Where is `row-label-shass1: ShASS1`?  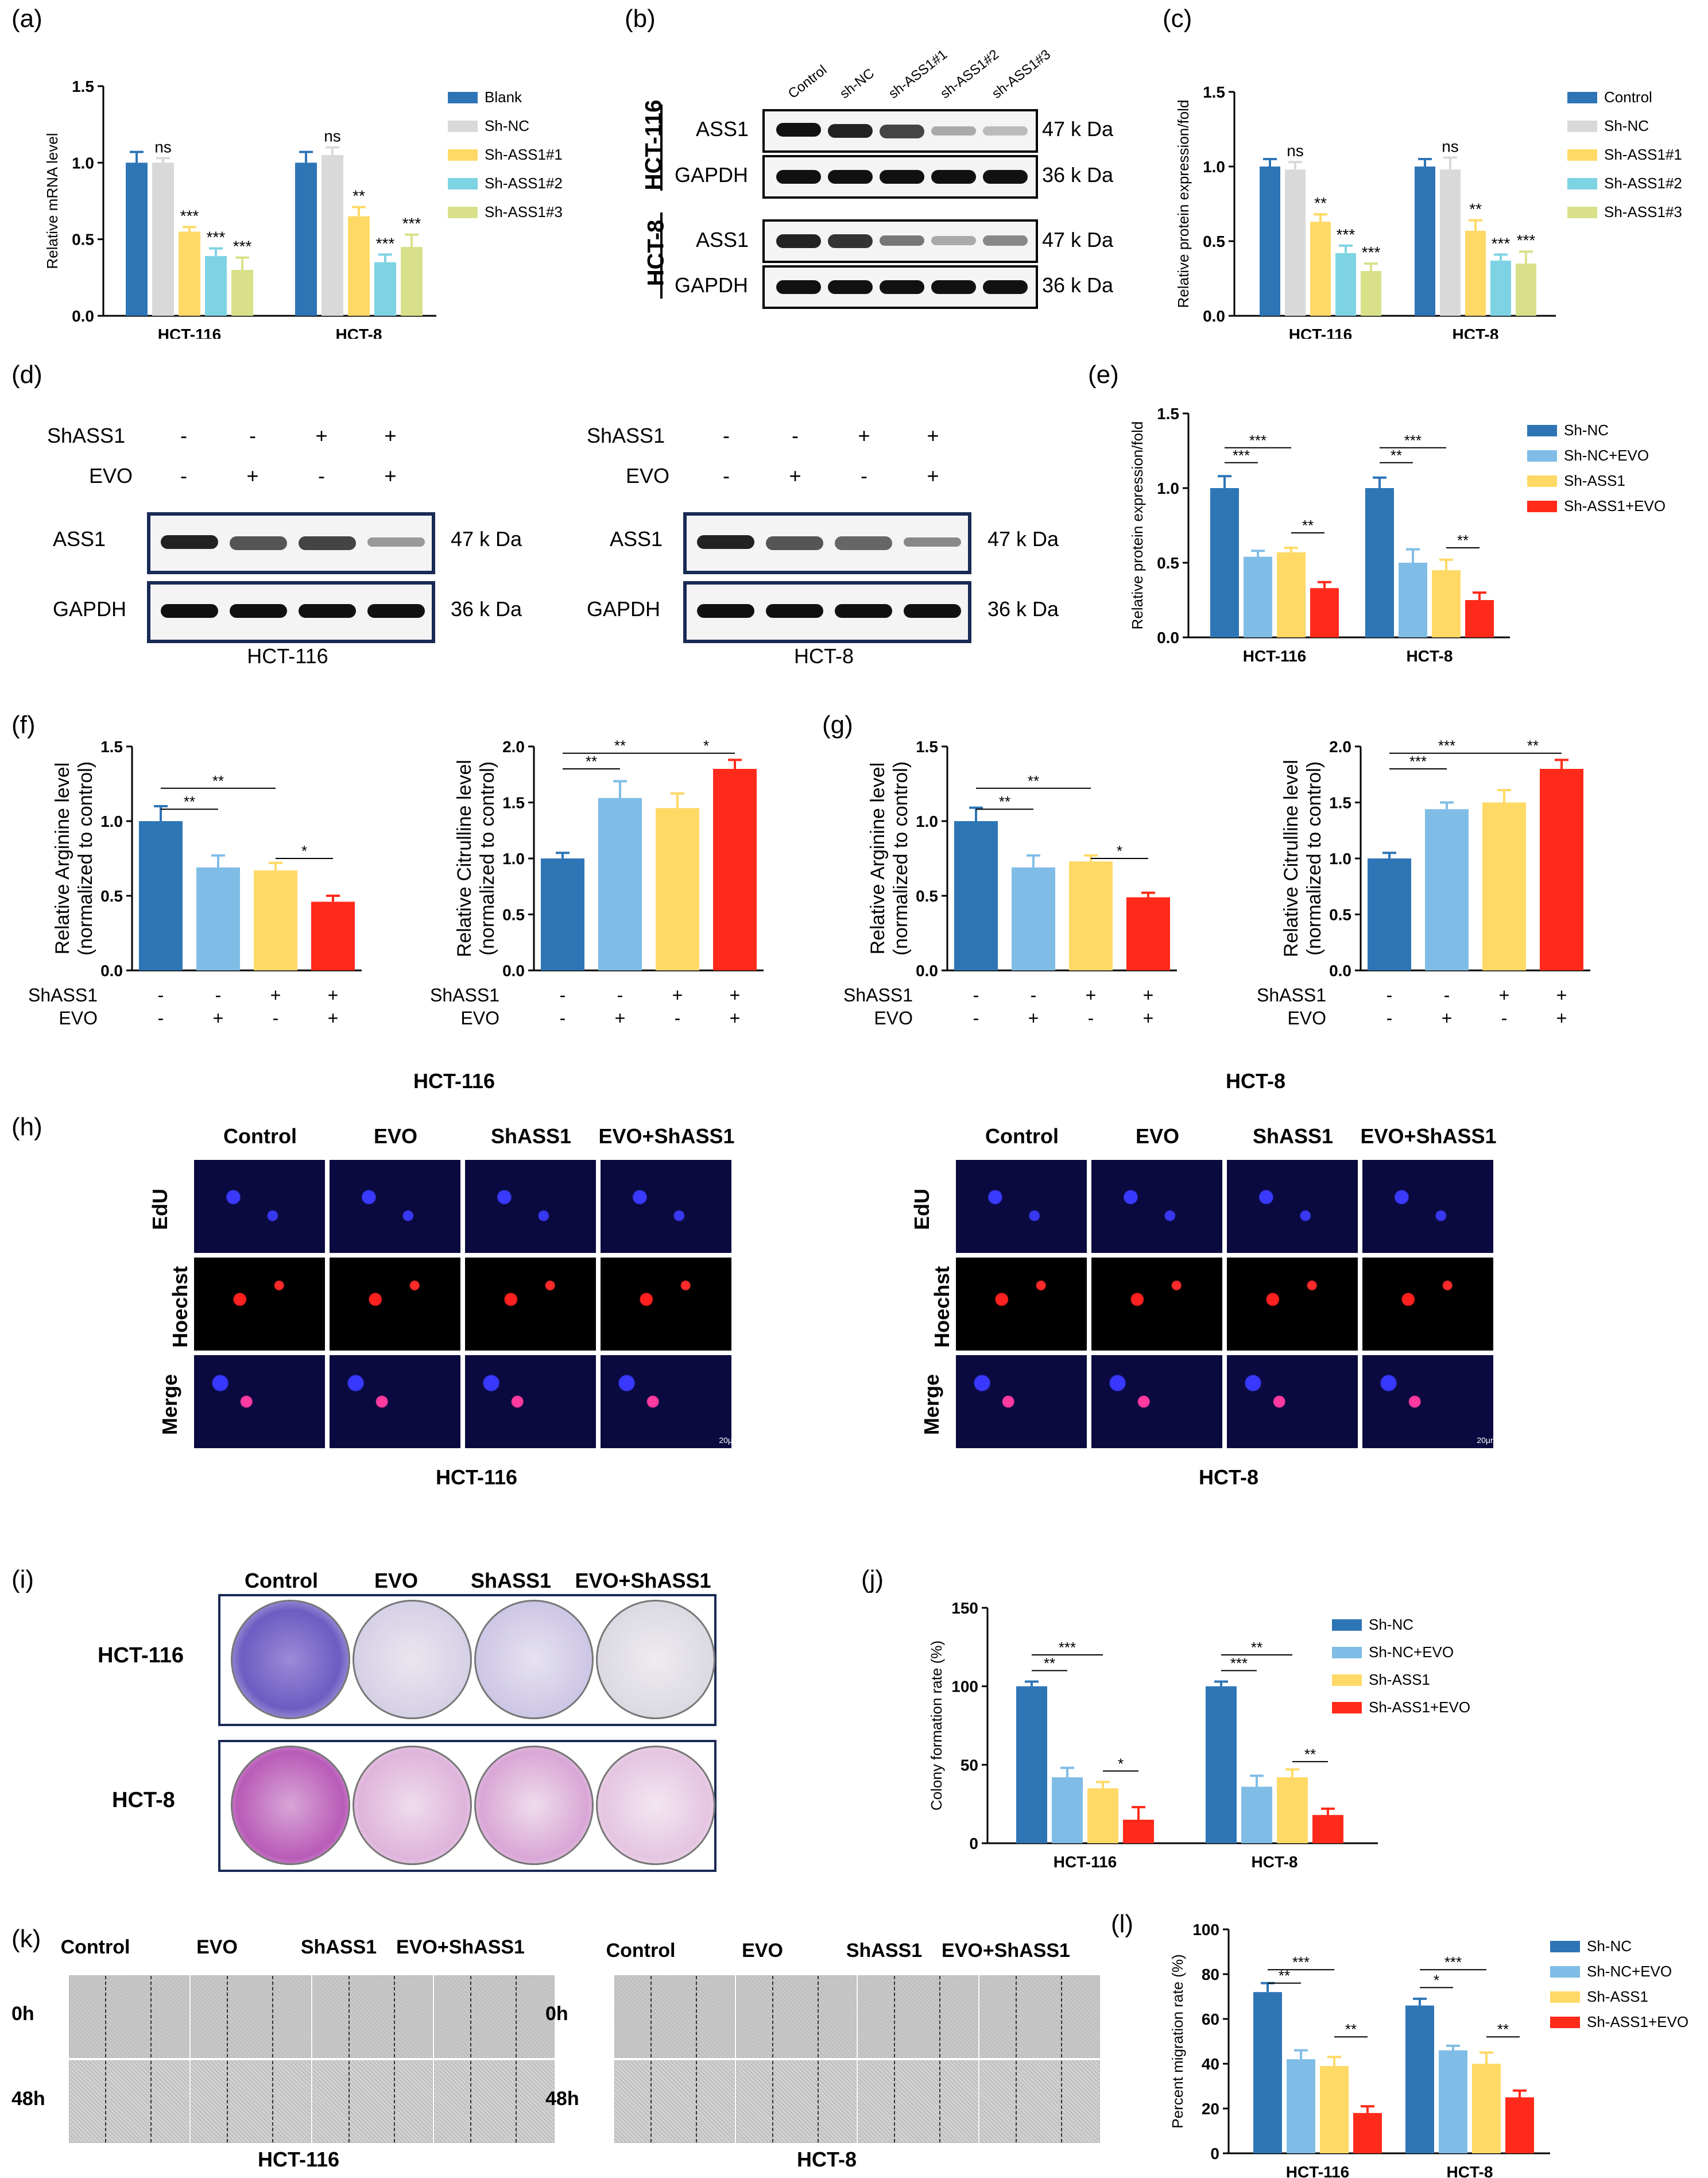 row-label-shass1: ShASS1 is located at coordinates (63, 995).